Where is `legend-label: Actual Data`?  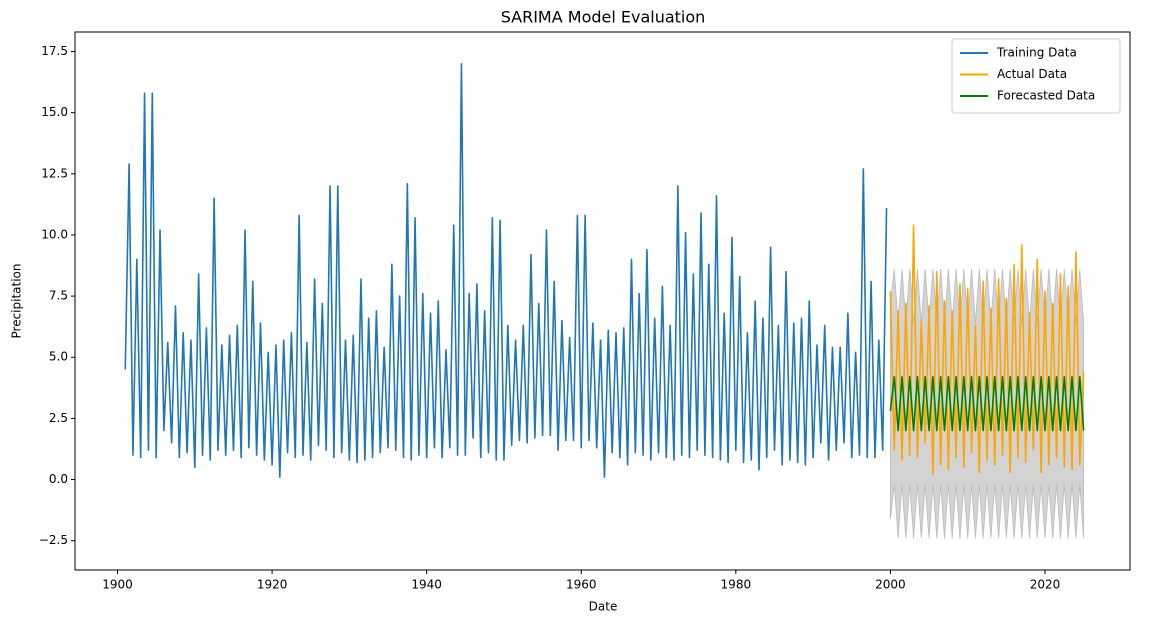 legend-label: Actual Data is located at coordinates (1032, 74).